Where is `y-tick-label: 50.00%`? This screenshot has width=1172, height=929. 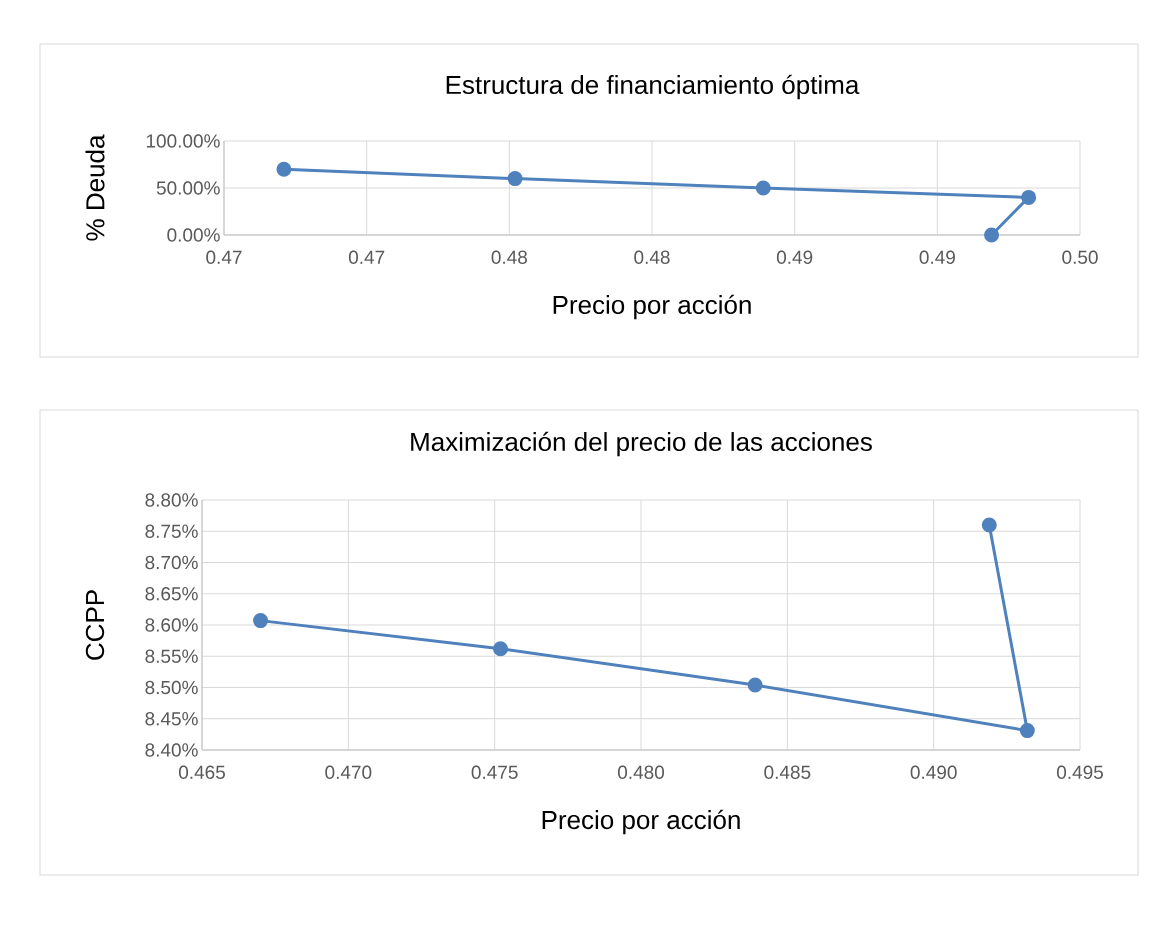
y-tick-label: 50.00% is located at coordinates (188, 188).